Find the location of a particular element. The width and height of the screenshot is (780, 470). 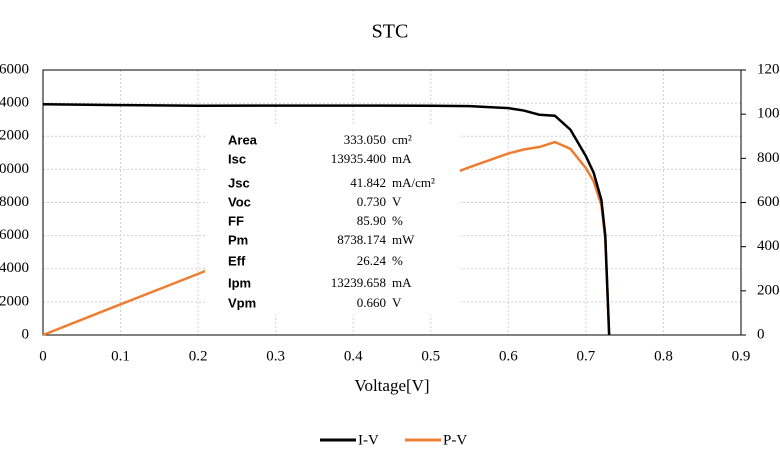

annotation-key: Isc is located at coordinates (237, 158).